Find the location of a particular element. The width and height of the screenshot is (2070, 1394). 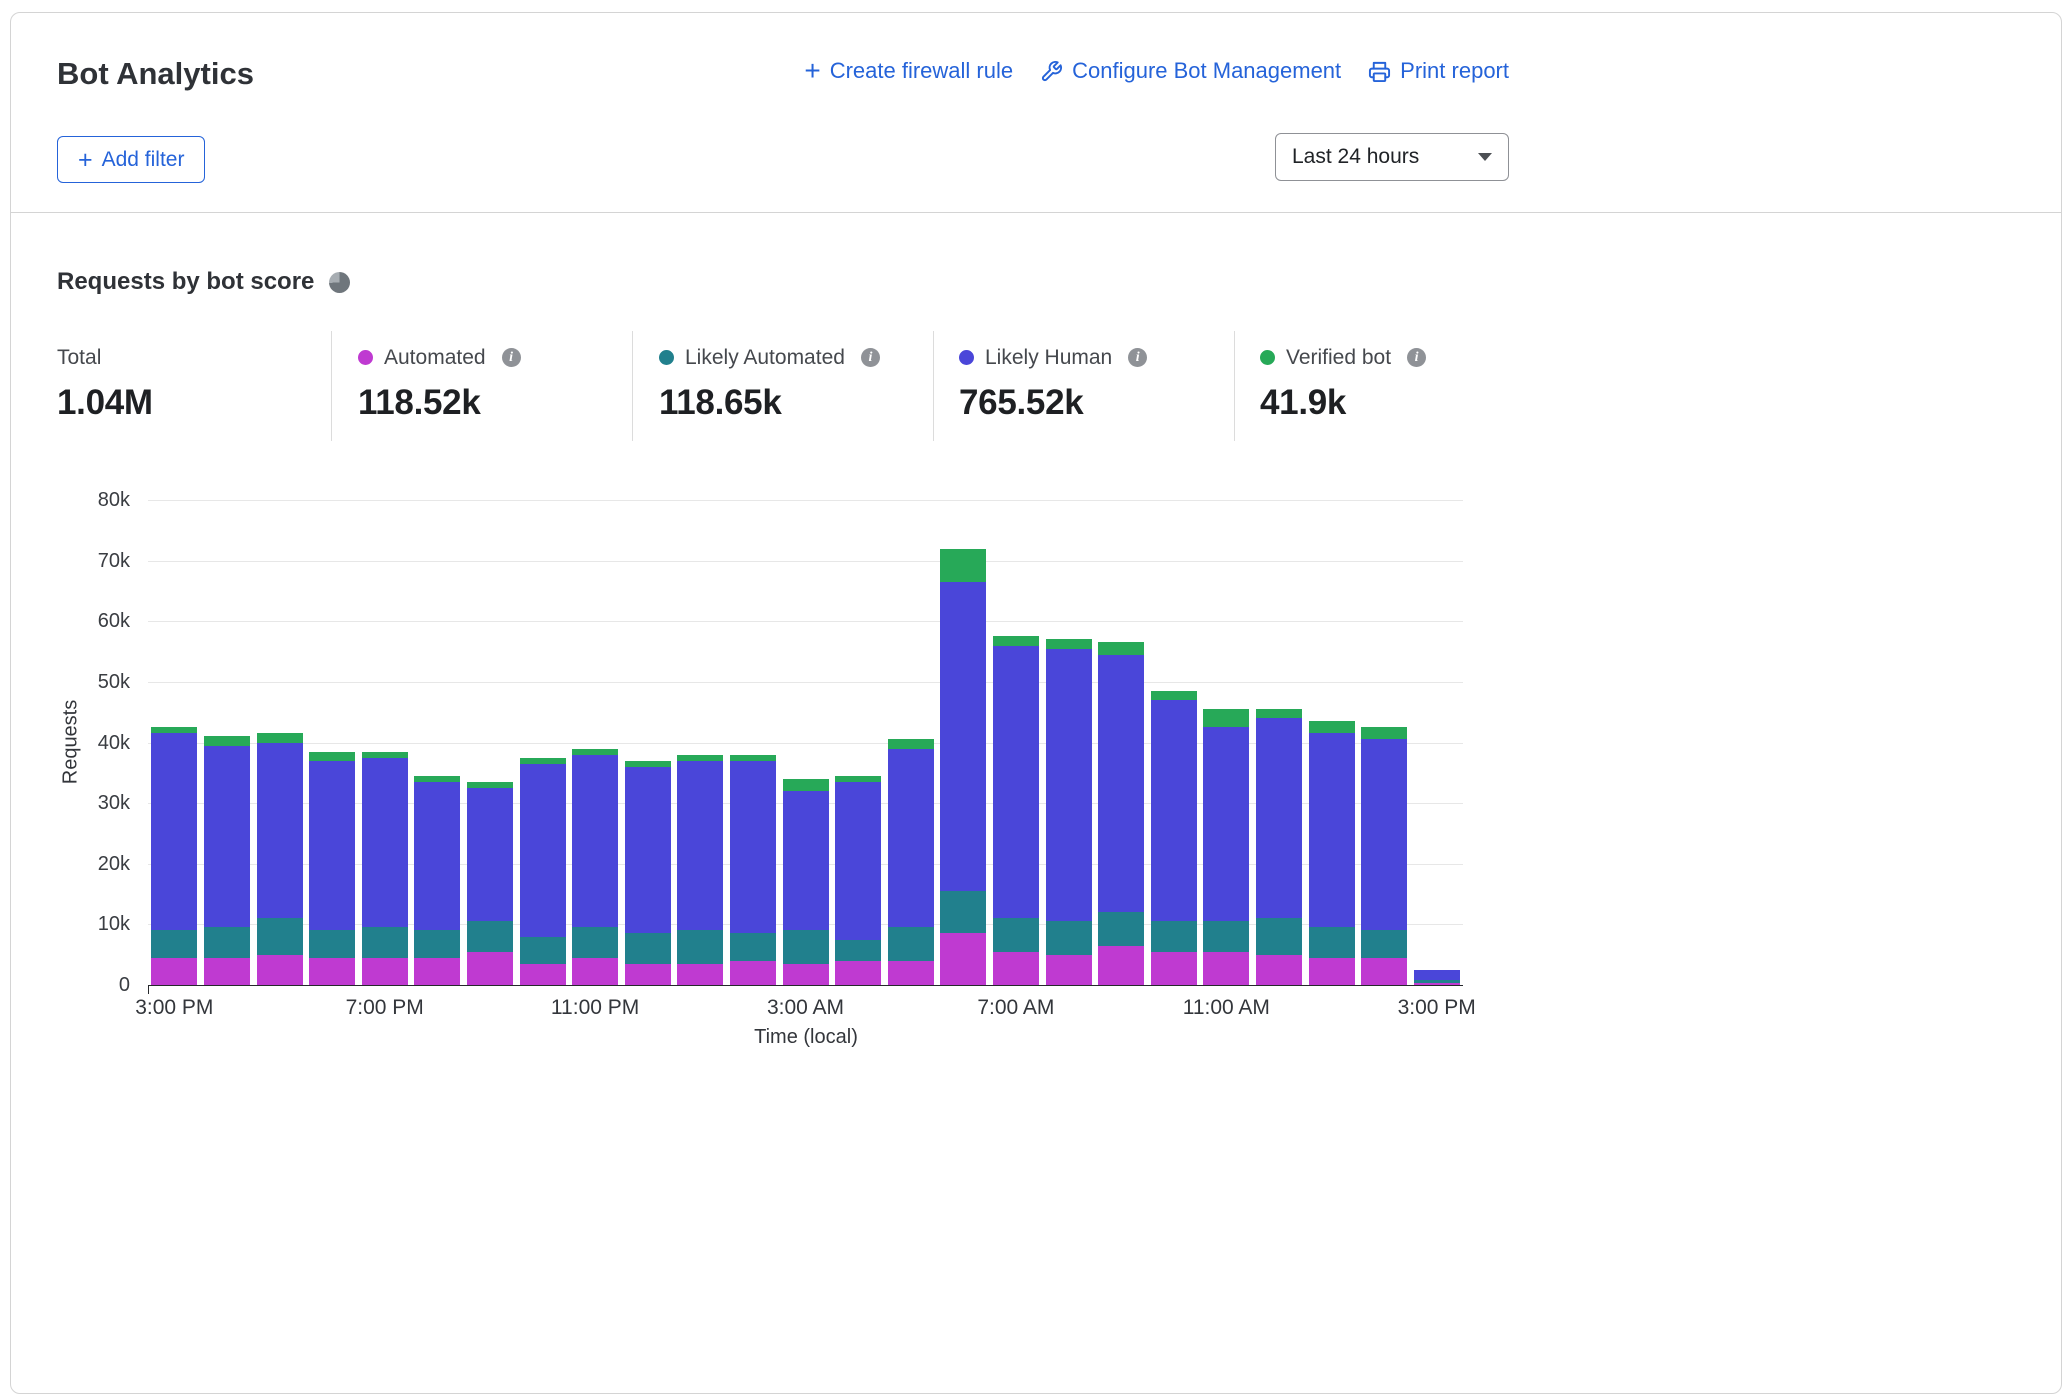

x-axis-tick-label: 7:00 PM is located at coordinates (384, 1007).